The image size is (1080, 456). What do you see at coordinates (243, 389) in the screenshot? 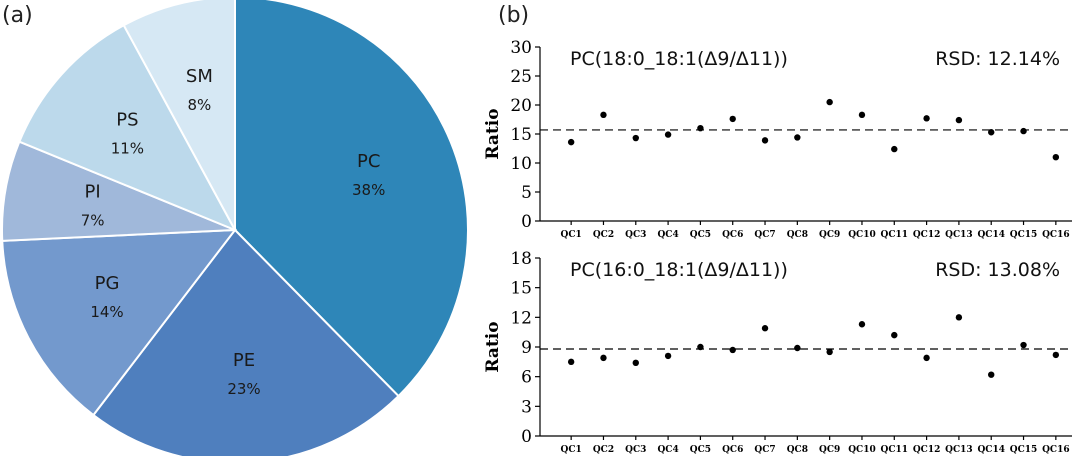
I see `pie-pct-pe: 23%` at bounding box center [243, 389].